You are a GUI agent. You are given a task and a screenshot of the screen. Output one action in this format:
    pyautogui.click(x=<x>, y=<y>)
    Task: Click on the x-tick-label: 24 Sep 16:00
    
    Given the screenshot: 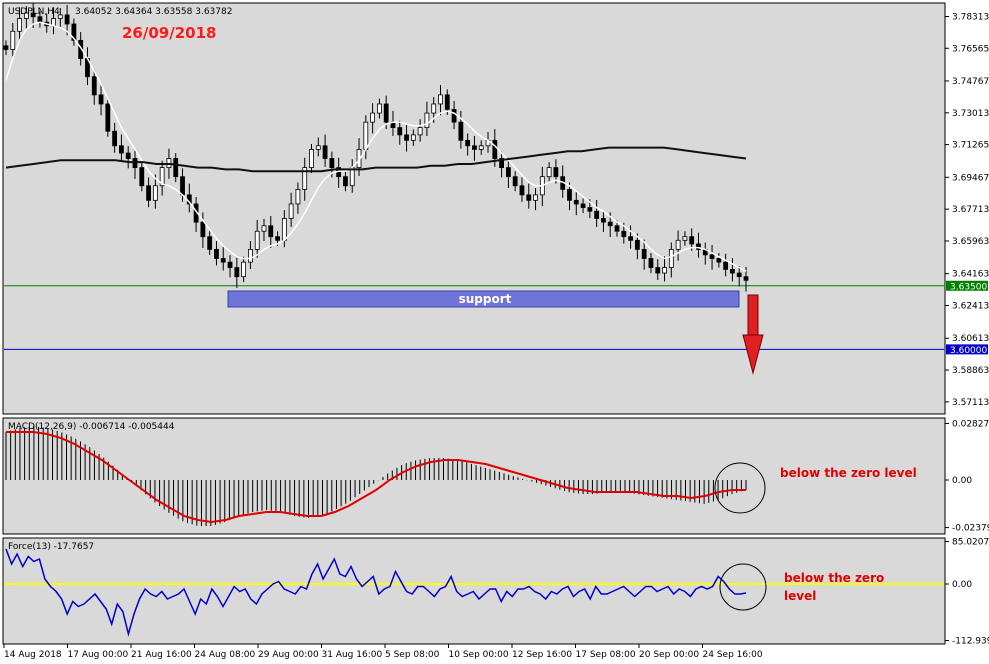 What is the action you would take?
    pyautogui.click(x=733, y=655)
    